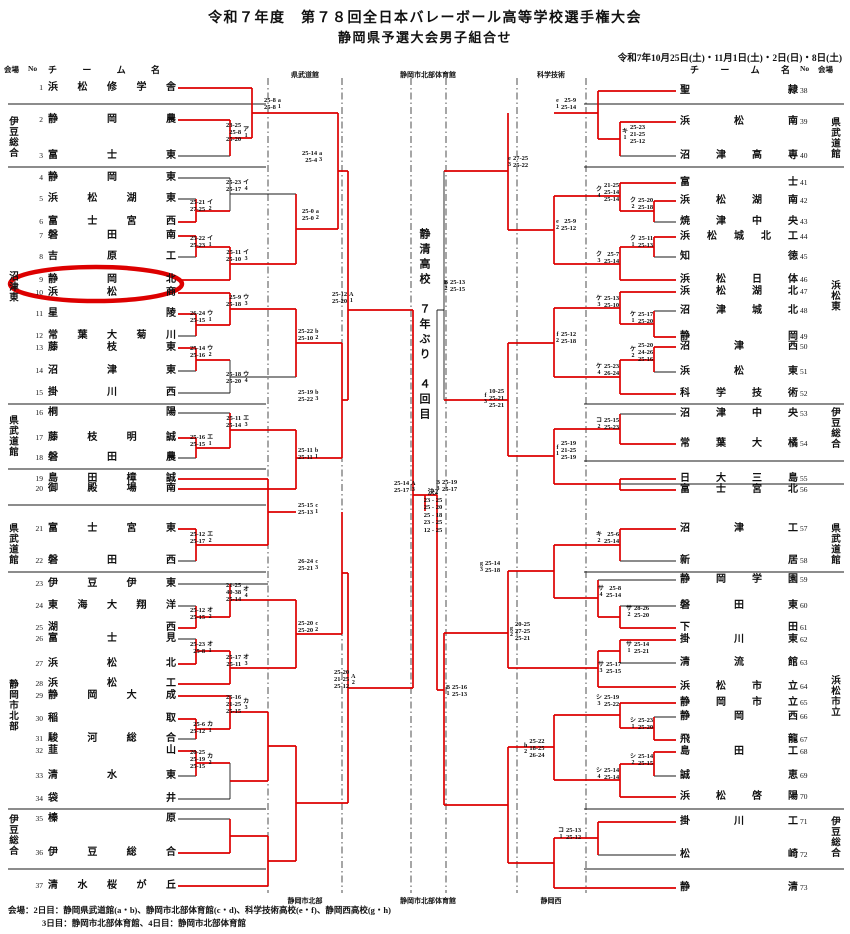 Image resolution: width=850 pixels, height=934 pixels. I want to click on match-sets: 25-15 25-23, so click(612, 424).